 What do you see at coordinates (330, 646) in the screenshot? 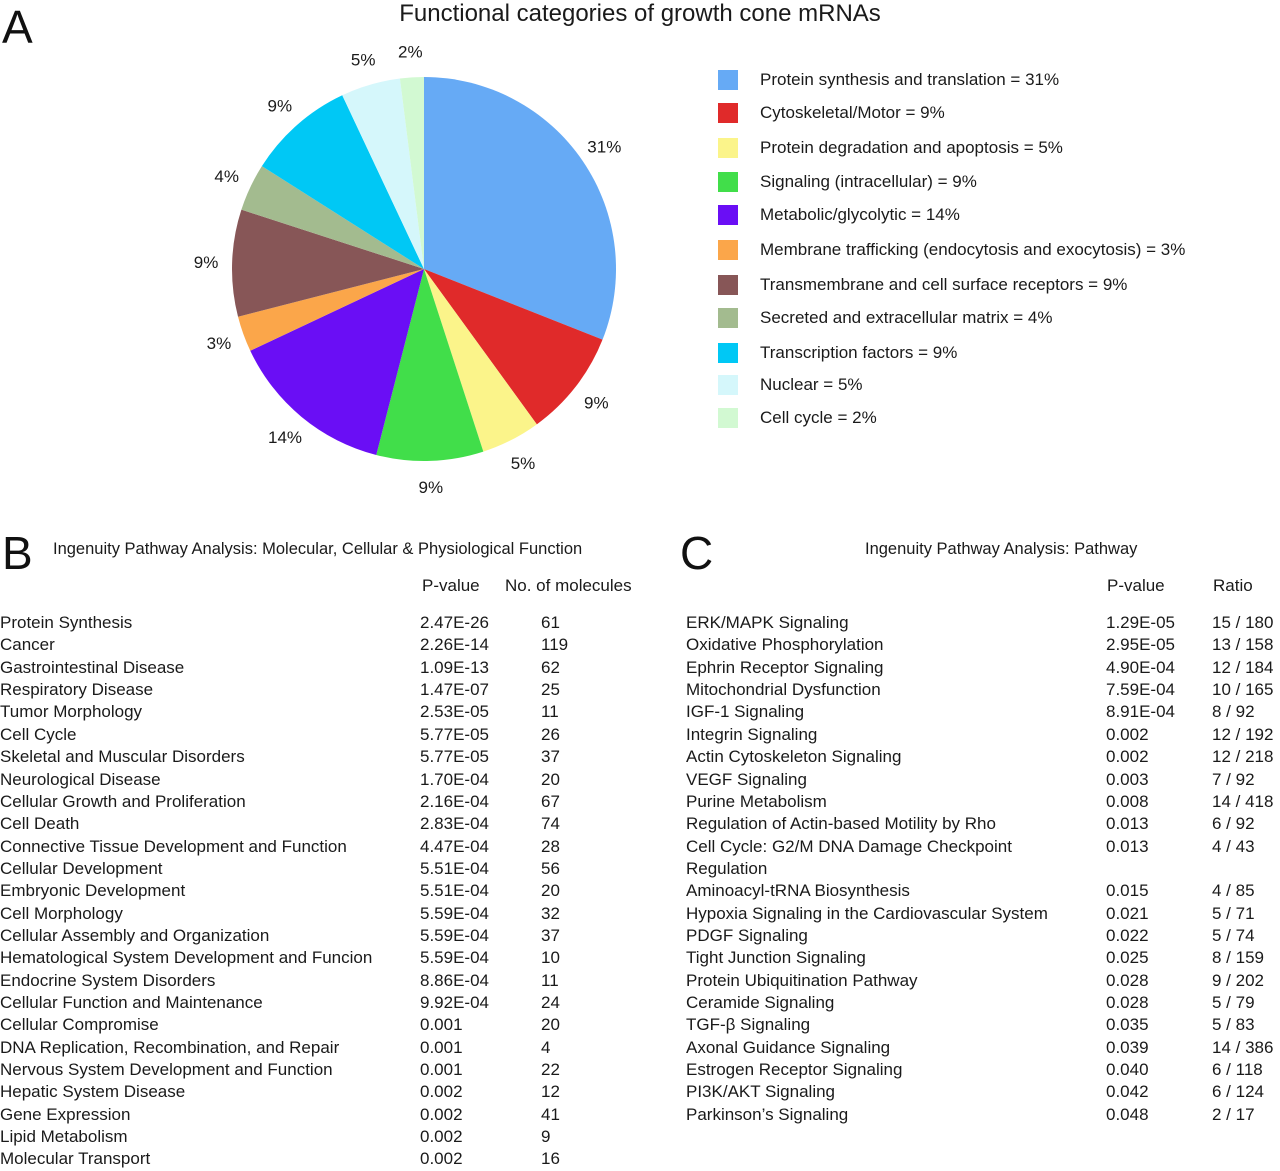
I see `table-b-row: Cancer 2.26E-14 119` at bounding box center [330, 646].